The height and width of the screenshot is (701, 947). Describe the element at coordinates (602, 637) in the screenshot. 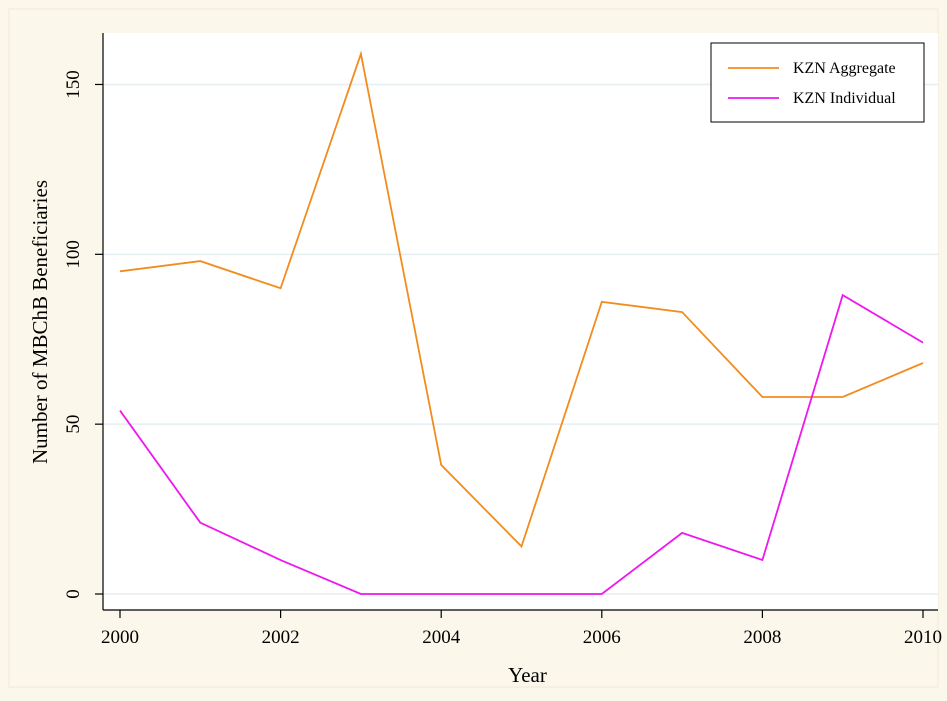

I see `x-tick-label: 2006` at that location.